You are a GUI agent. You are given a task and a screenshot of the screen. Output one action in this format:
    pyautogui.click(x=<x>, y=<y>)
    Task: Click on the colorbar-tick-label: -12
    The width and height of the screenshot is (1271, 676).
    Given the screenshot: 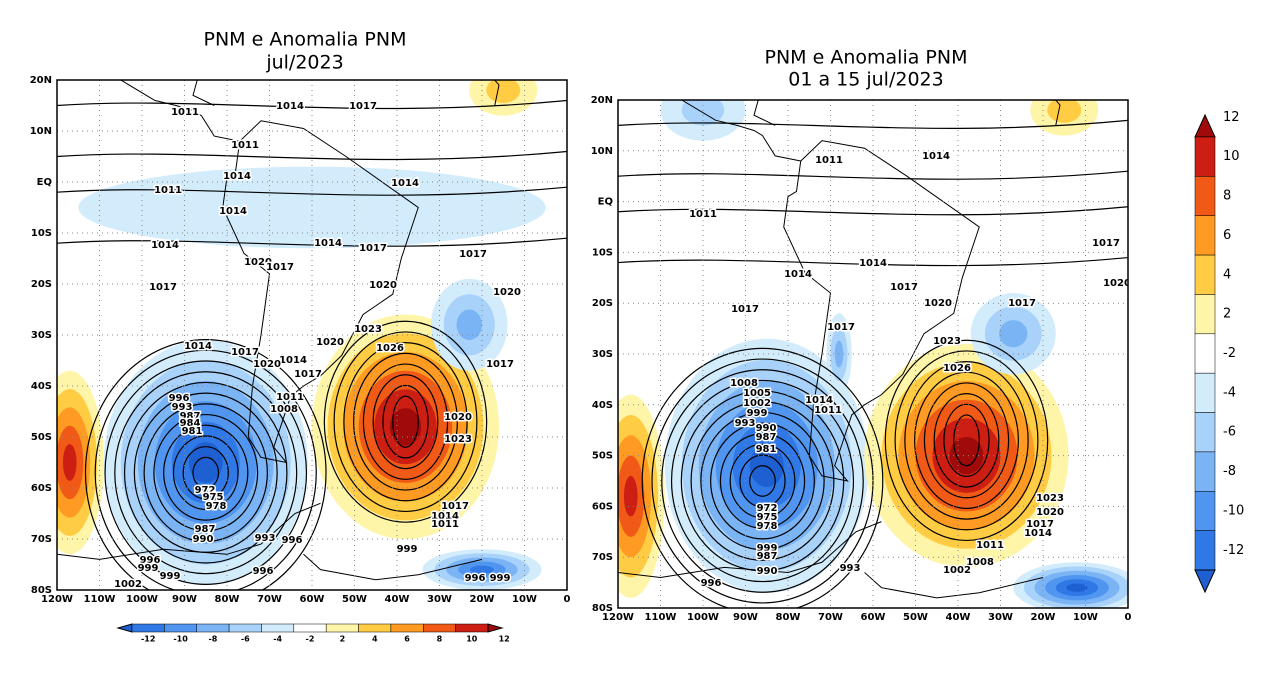 What is the action you would take?
    pyautogui.click(x=148, y=639)
    